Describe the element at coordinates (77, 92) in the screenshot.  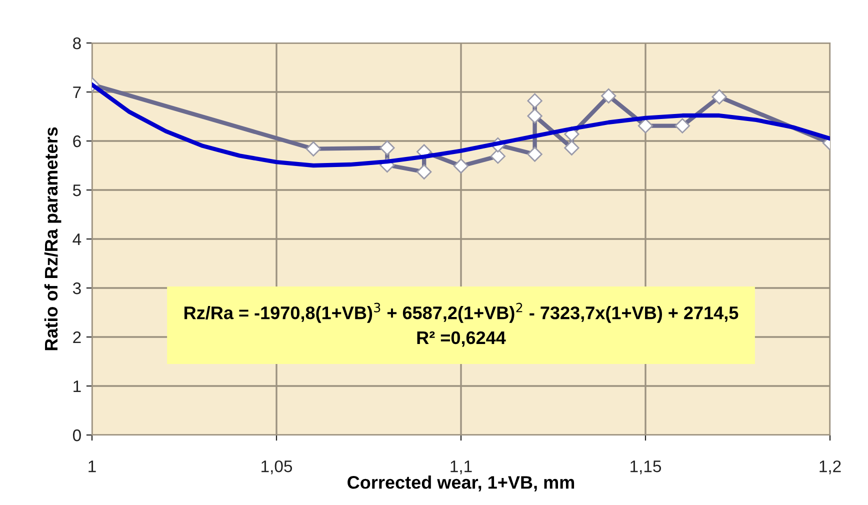
I see `y-tick-label: 7` at that location.